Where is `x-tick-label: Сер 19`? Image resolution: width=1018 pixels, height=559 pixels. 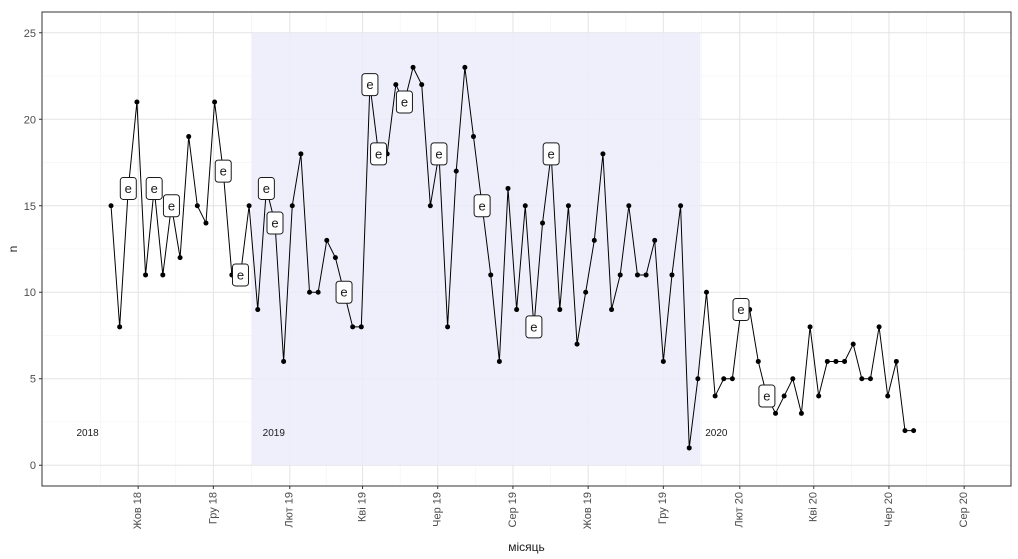 x-tick-label: Сер 19 is located at coordinates (513, 509).